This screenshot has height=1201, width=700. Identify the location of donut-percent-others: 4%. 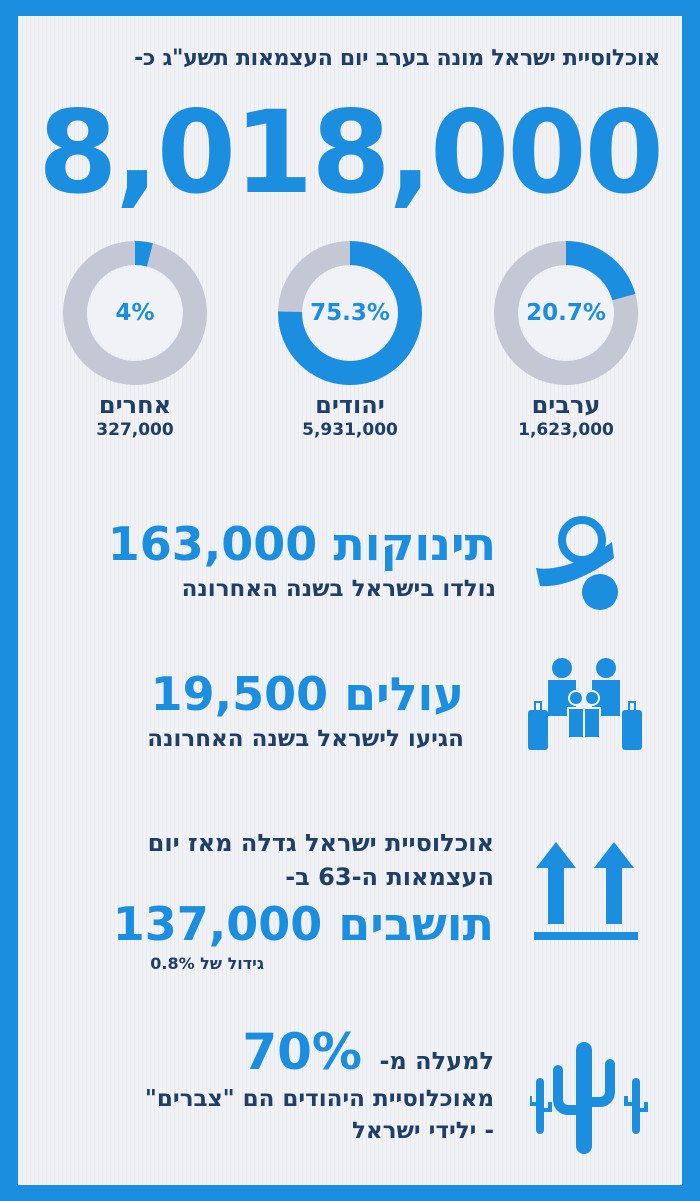
(135, 313).